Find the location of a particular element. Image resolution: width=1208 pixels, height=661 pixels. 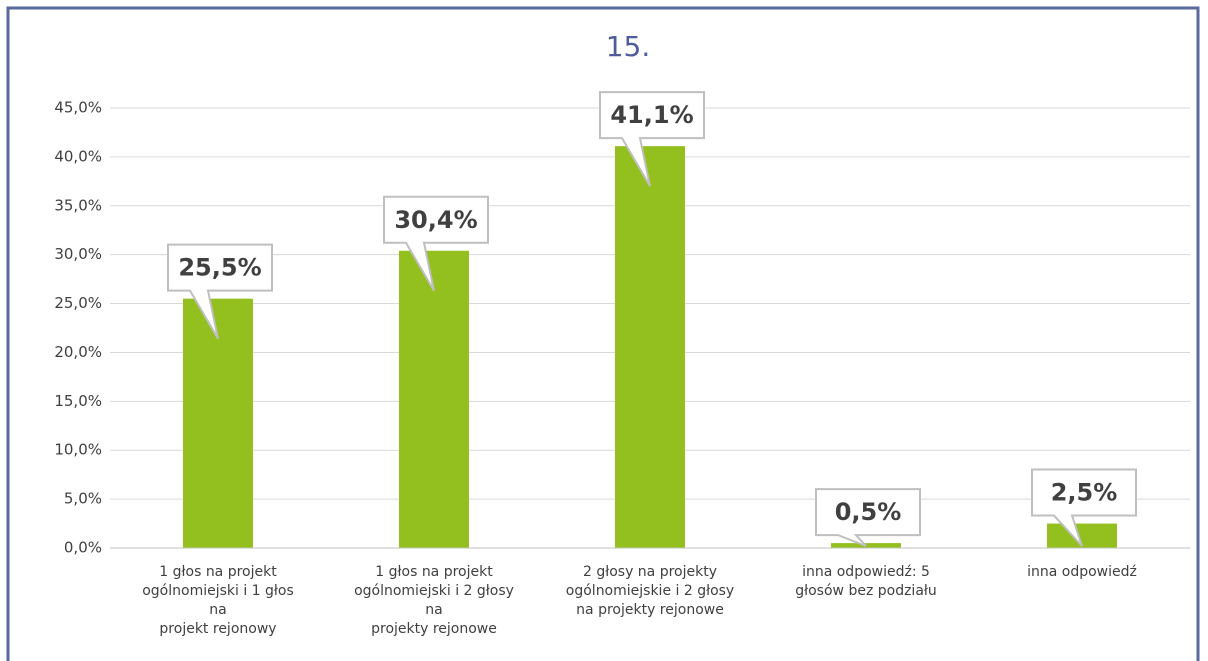

x-tick-label: 2 głosy na projekty is located at coordinates (650, 572).